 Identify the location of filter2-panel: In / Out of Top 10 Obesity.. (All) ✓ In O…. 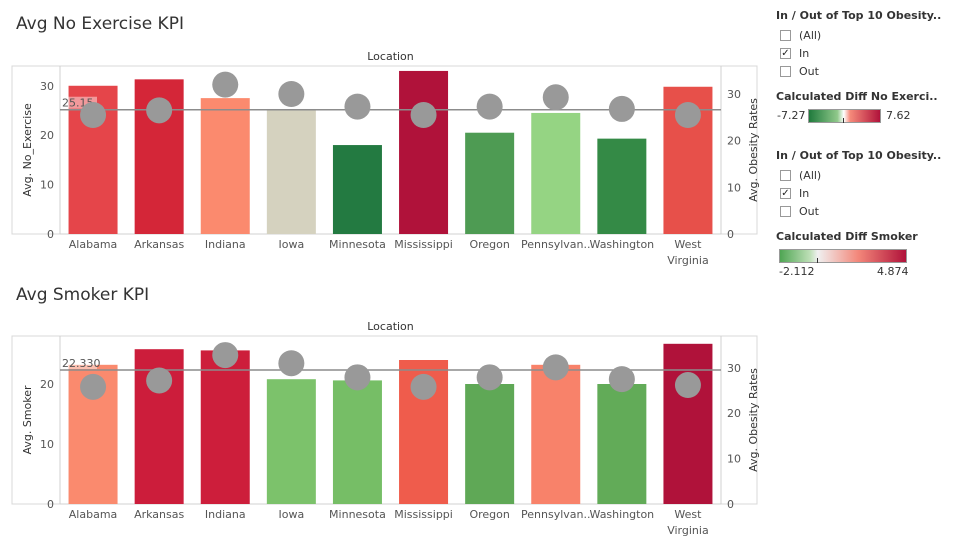
(858, 184).